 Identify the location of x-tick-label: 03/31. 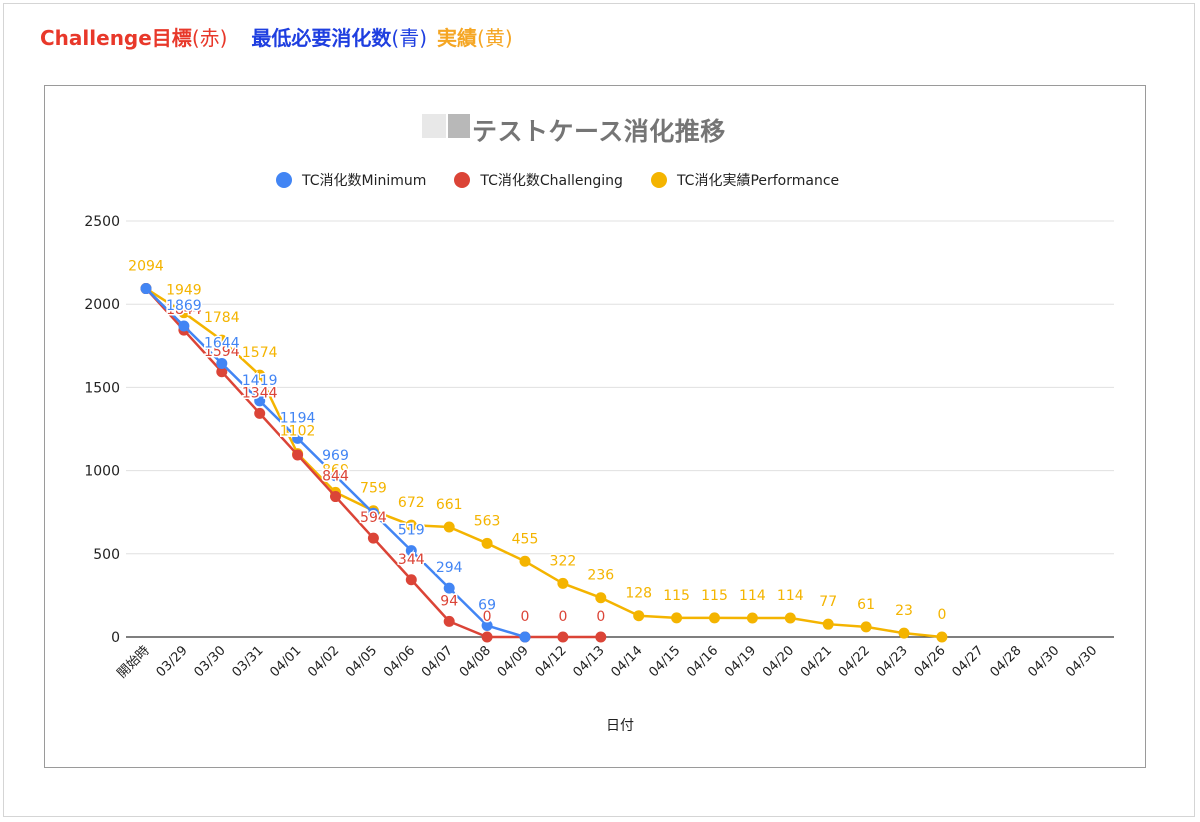
(247, 661).